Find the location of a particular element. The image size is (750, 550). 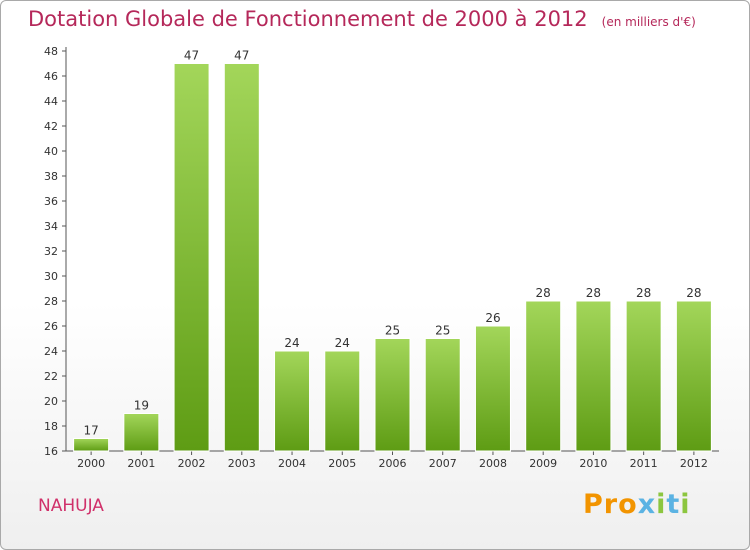

x-tick-label-2002: 2002 is located at coordinates (192, 463).